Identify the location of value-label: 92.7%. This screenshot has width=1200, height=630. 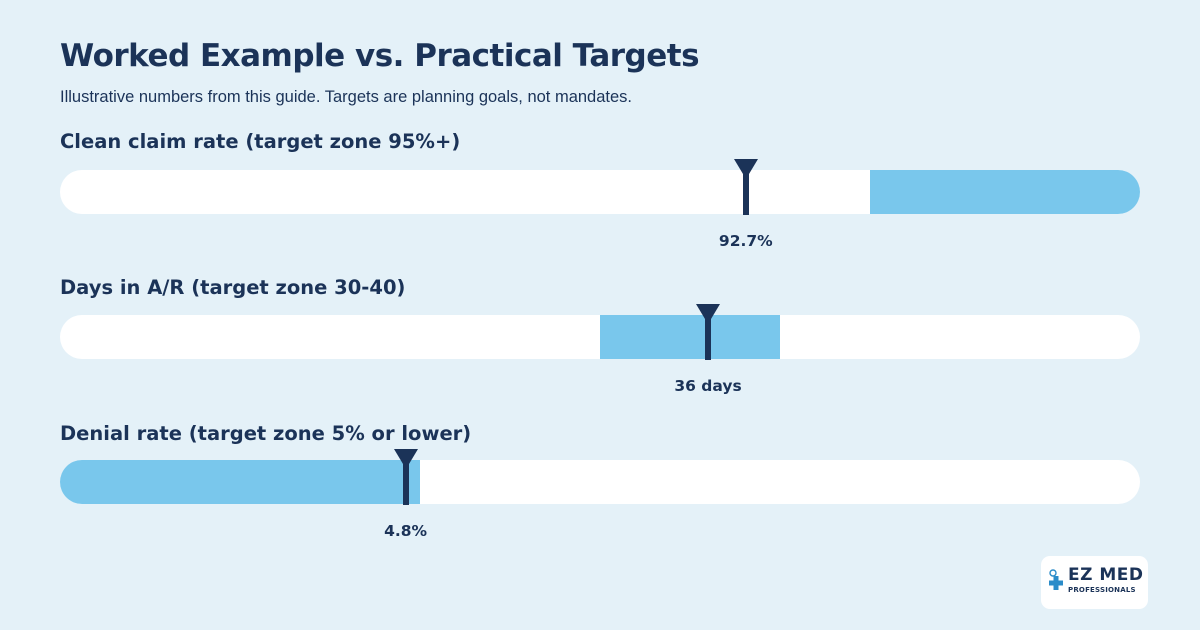
(745, 241).